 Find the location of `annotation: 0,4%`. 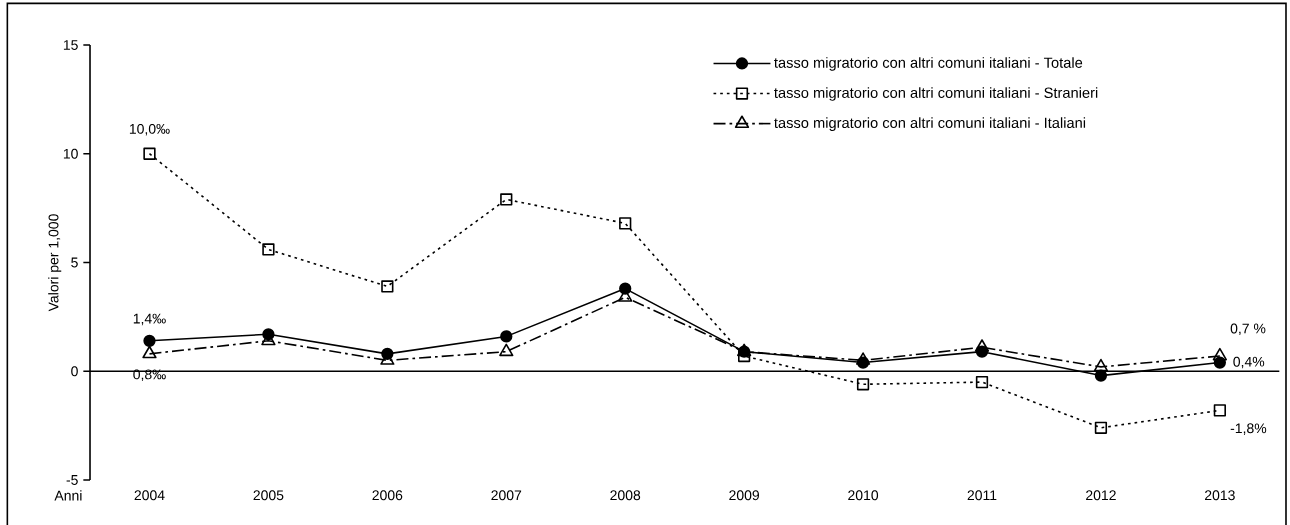

annotation: 0,4% is located at coordinates (1249, 362).